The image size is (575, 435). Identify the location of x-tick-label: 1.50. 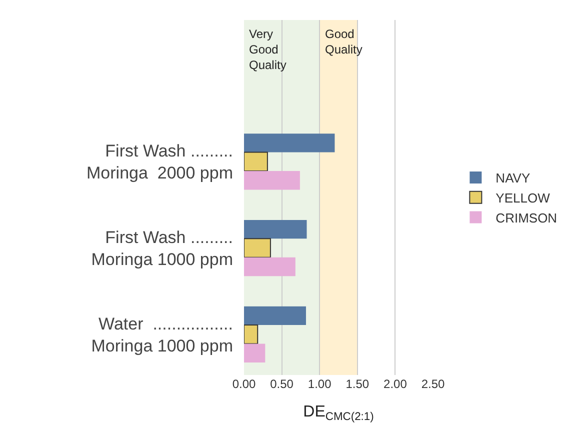
(358, 384).